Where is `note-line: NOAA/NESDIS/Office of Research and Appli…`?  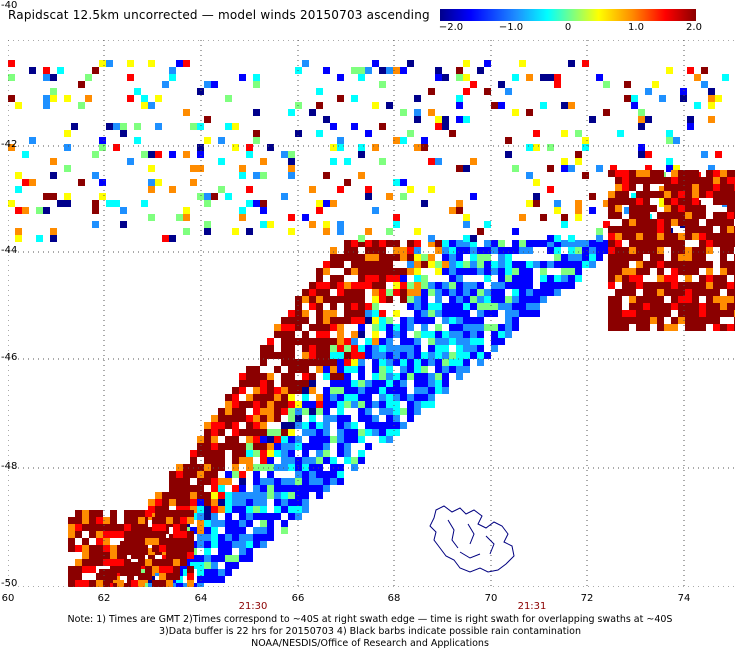 note-line: NOAA/NESDIS/Office of Research and Appli… is located at coordinates (370, 643).